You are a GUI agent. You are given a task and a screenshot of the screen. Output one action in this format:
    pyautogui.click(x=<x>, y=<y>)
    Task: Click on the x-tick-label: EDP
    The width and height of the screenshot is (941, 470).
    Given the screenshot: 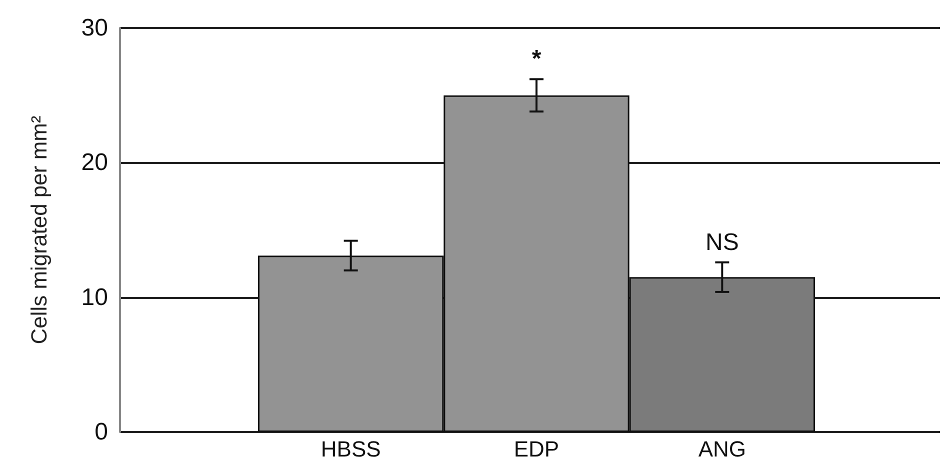 What is the action you would take?
    pyautogui.click(x=537, y=449)
    